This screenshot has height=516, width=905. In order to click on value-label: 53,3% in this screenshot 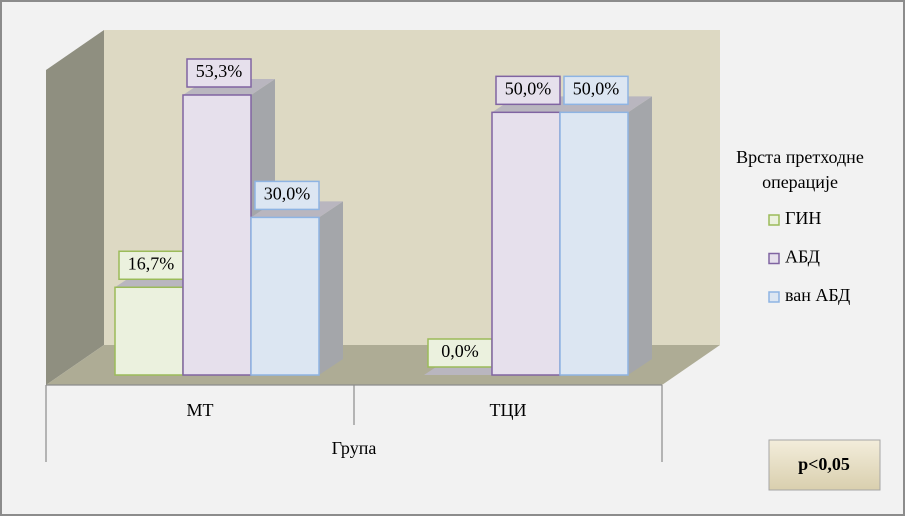, I will do `click(219, 71)`.